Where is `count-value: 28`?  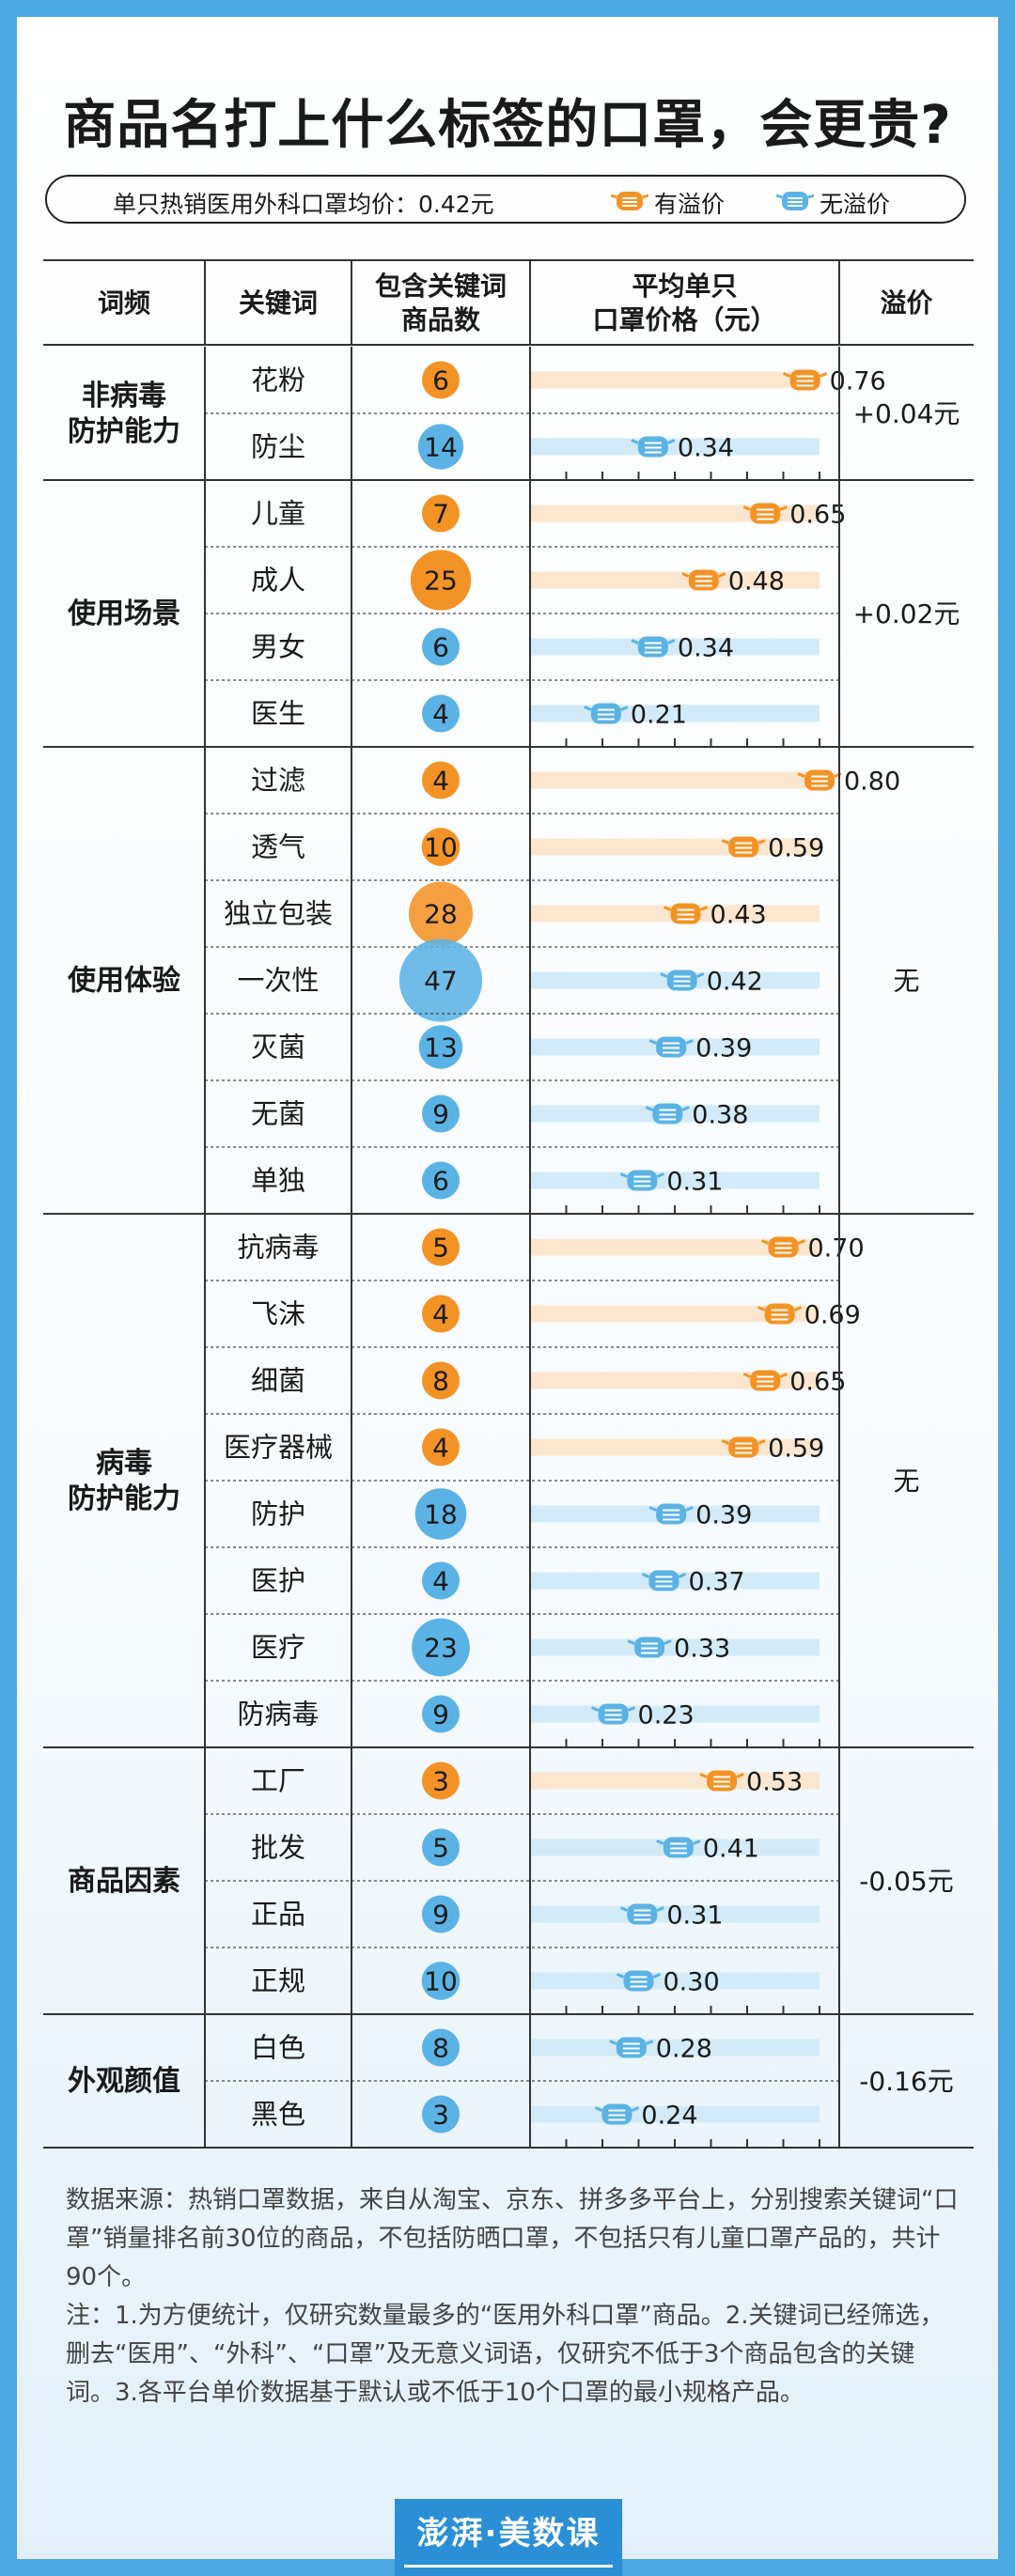
count-value: 28 is located at coordinates (441, 914).